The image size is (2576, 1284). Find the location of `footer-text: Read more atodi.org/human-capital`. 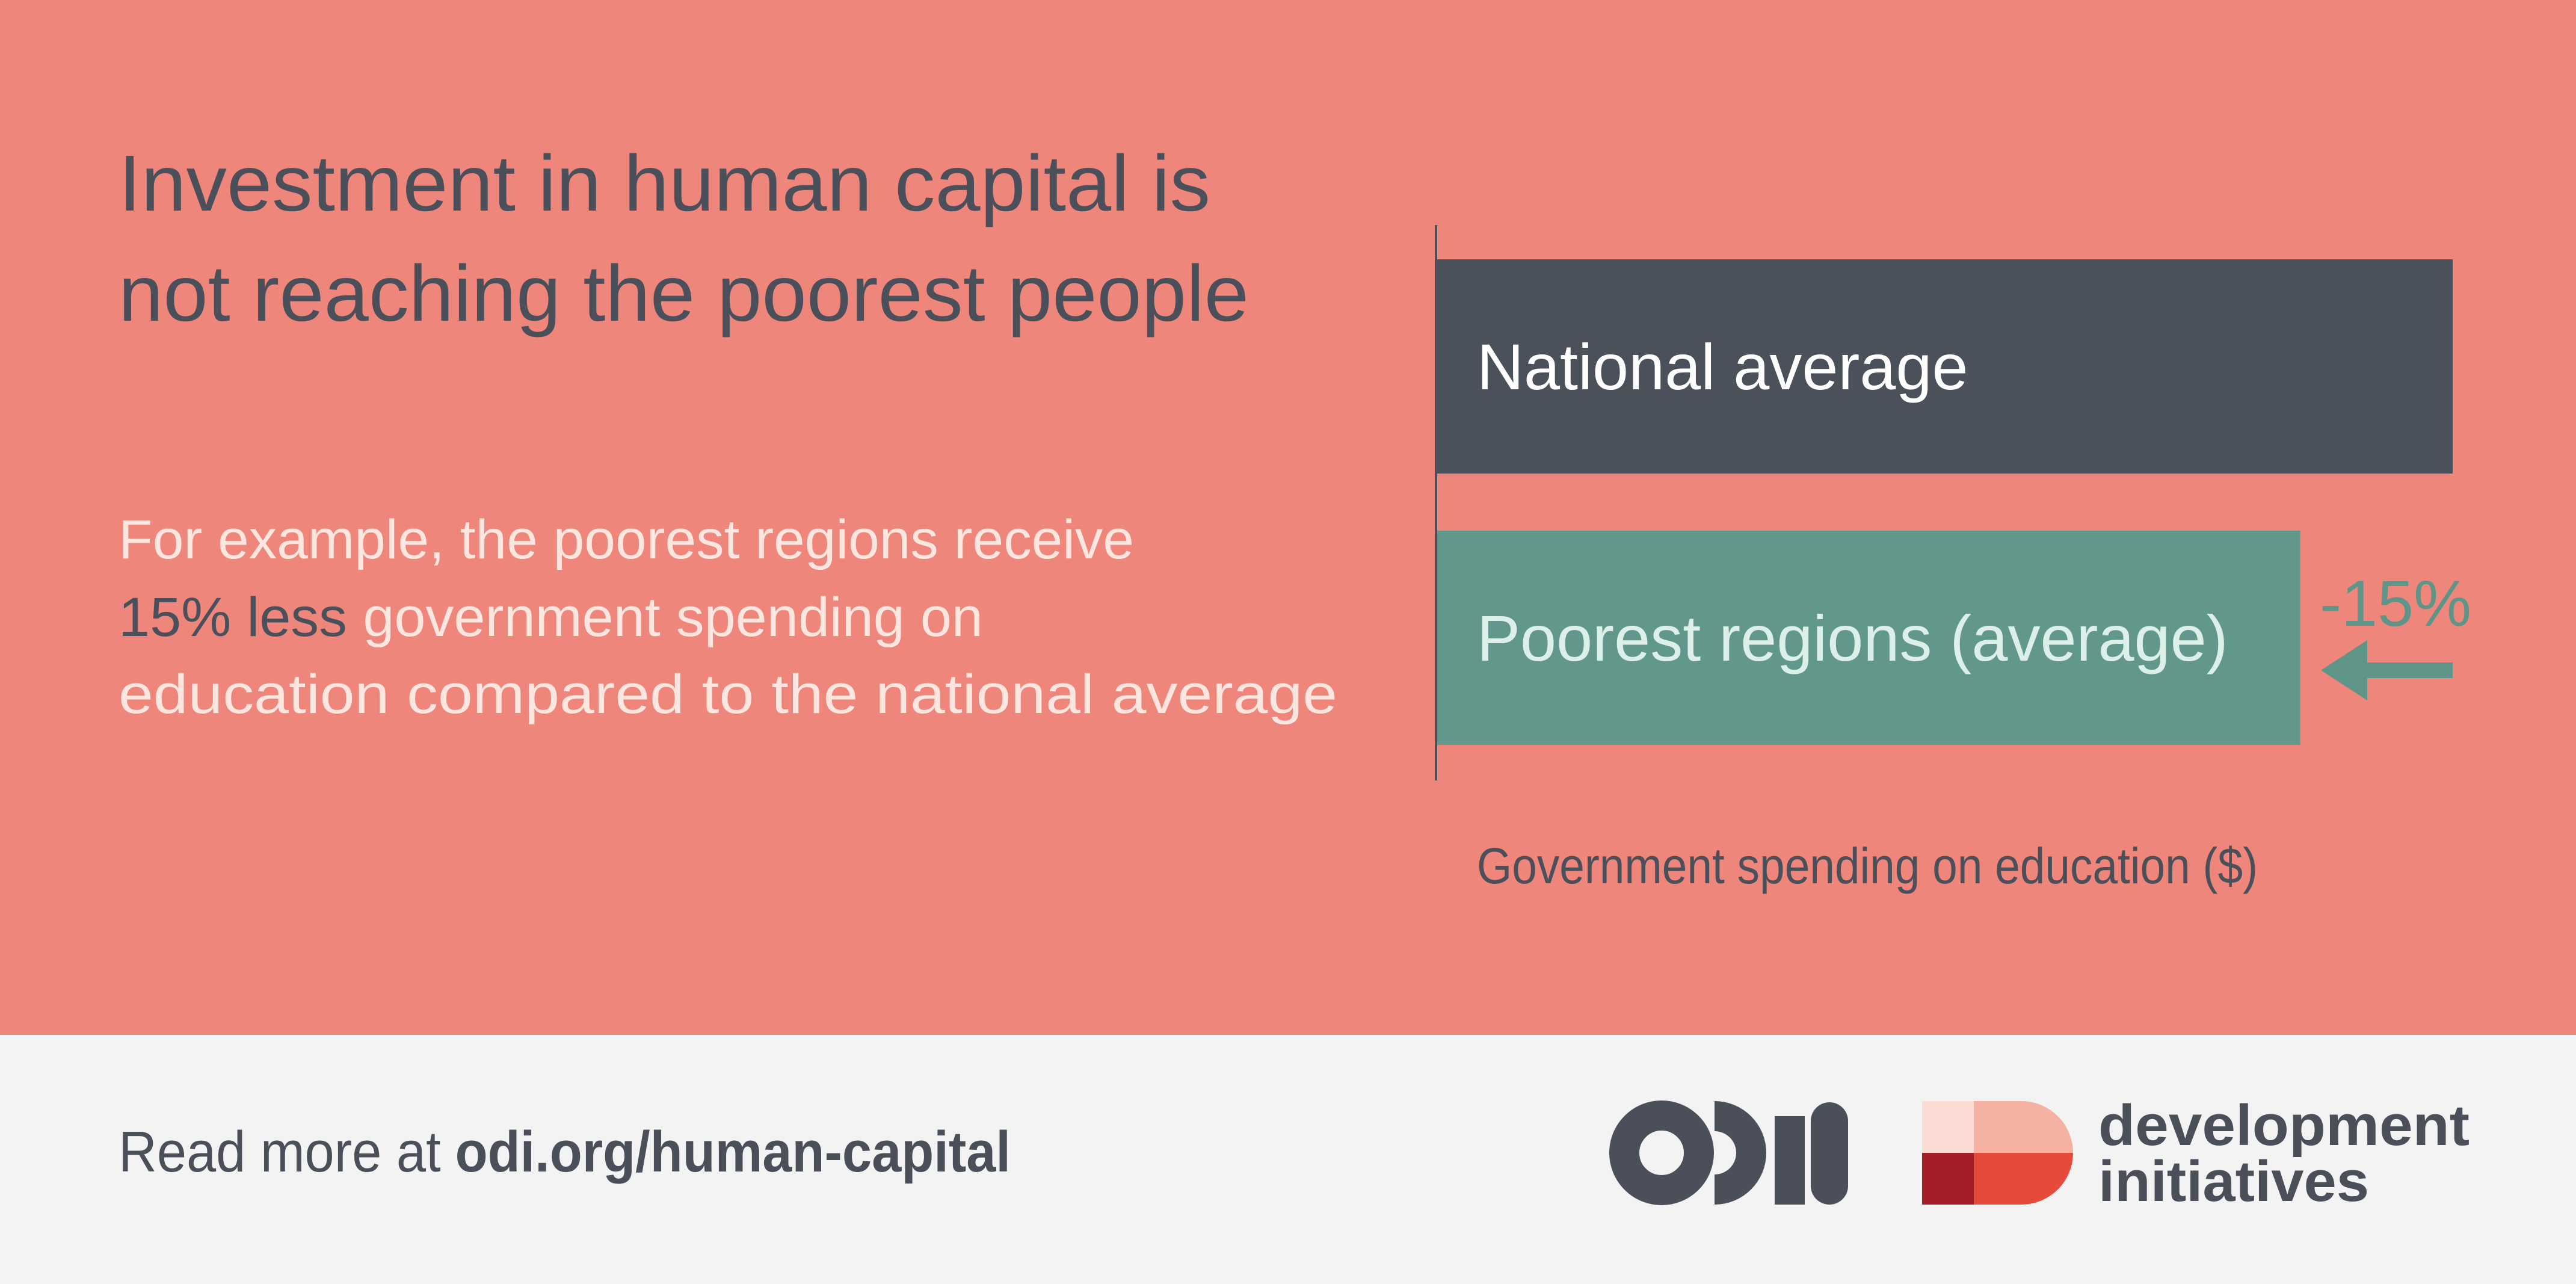

footer-text: Read more atodi.org/human-capital is located at coordinates (565, 1152).